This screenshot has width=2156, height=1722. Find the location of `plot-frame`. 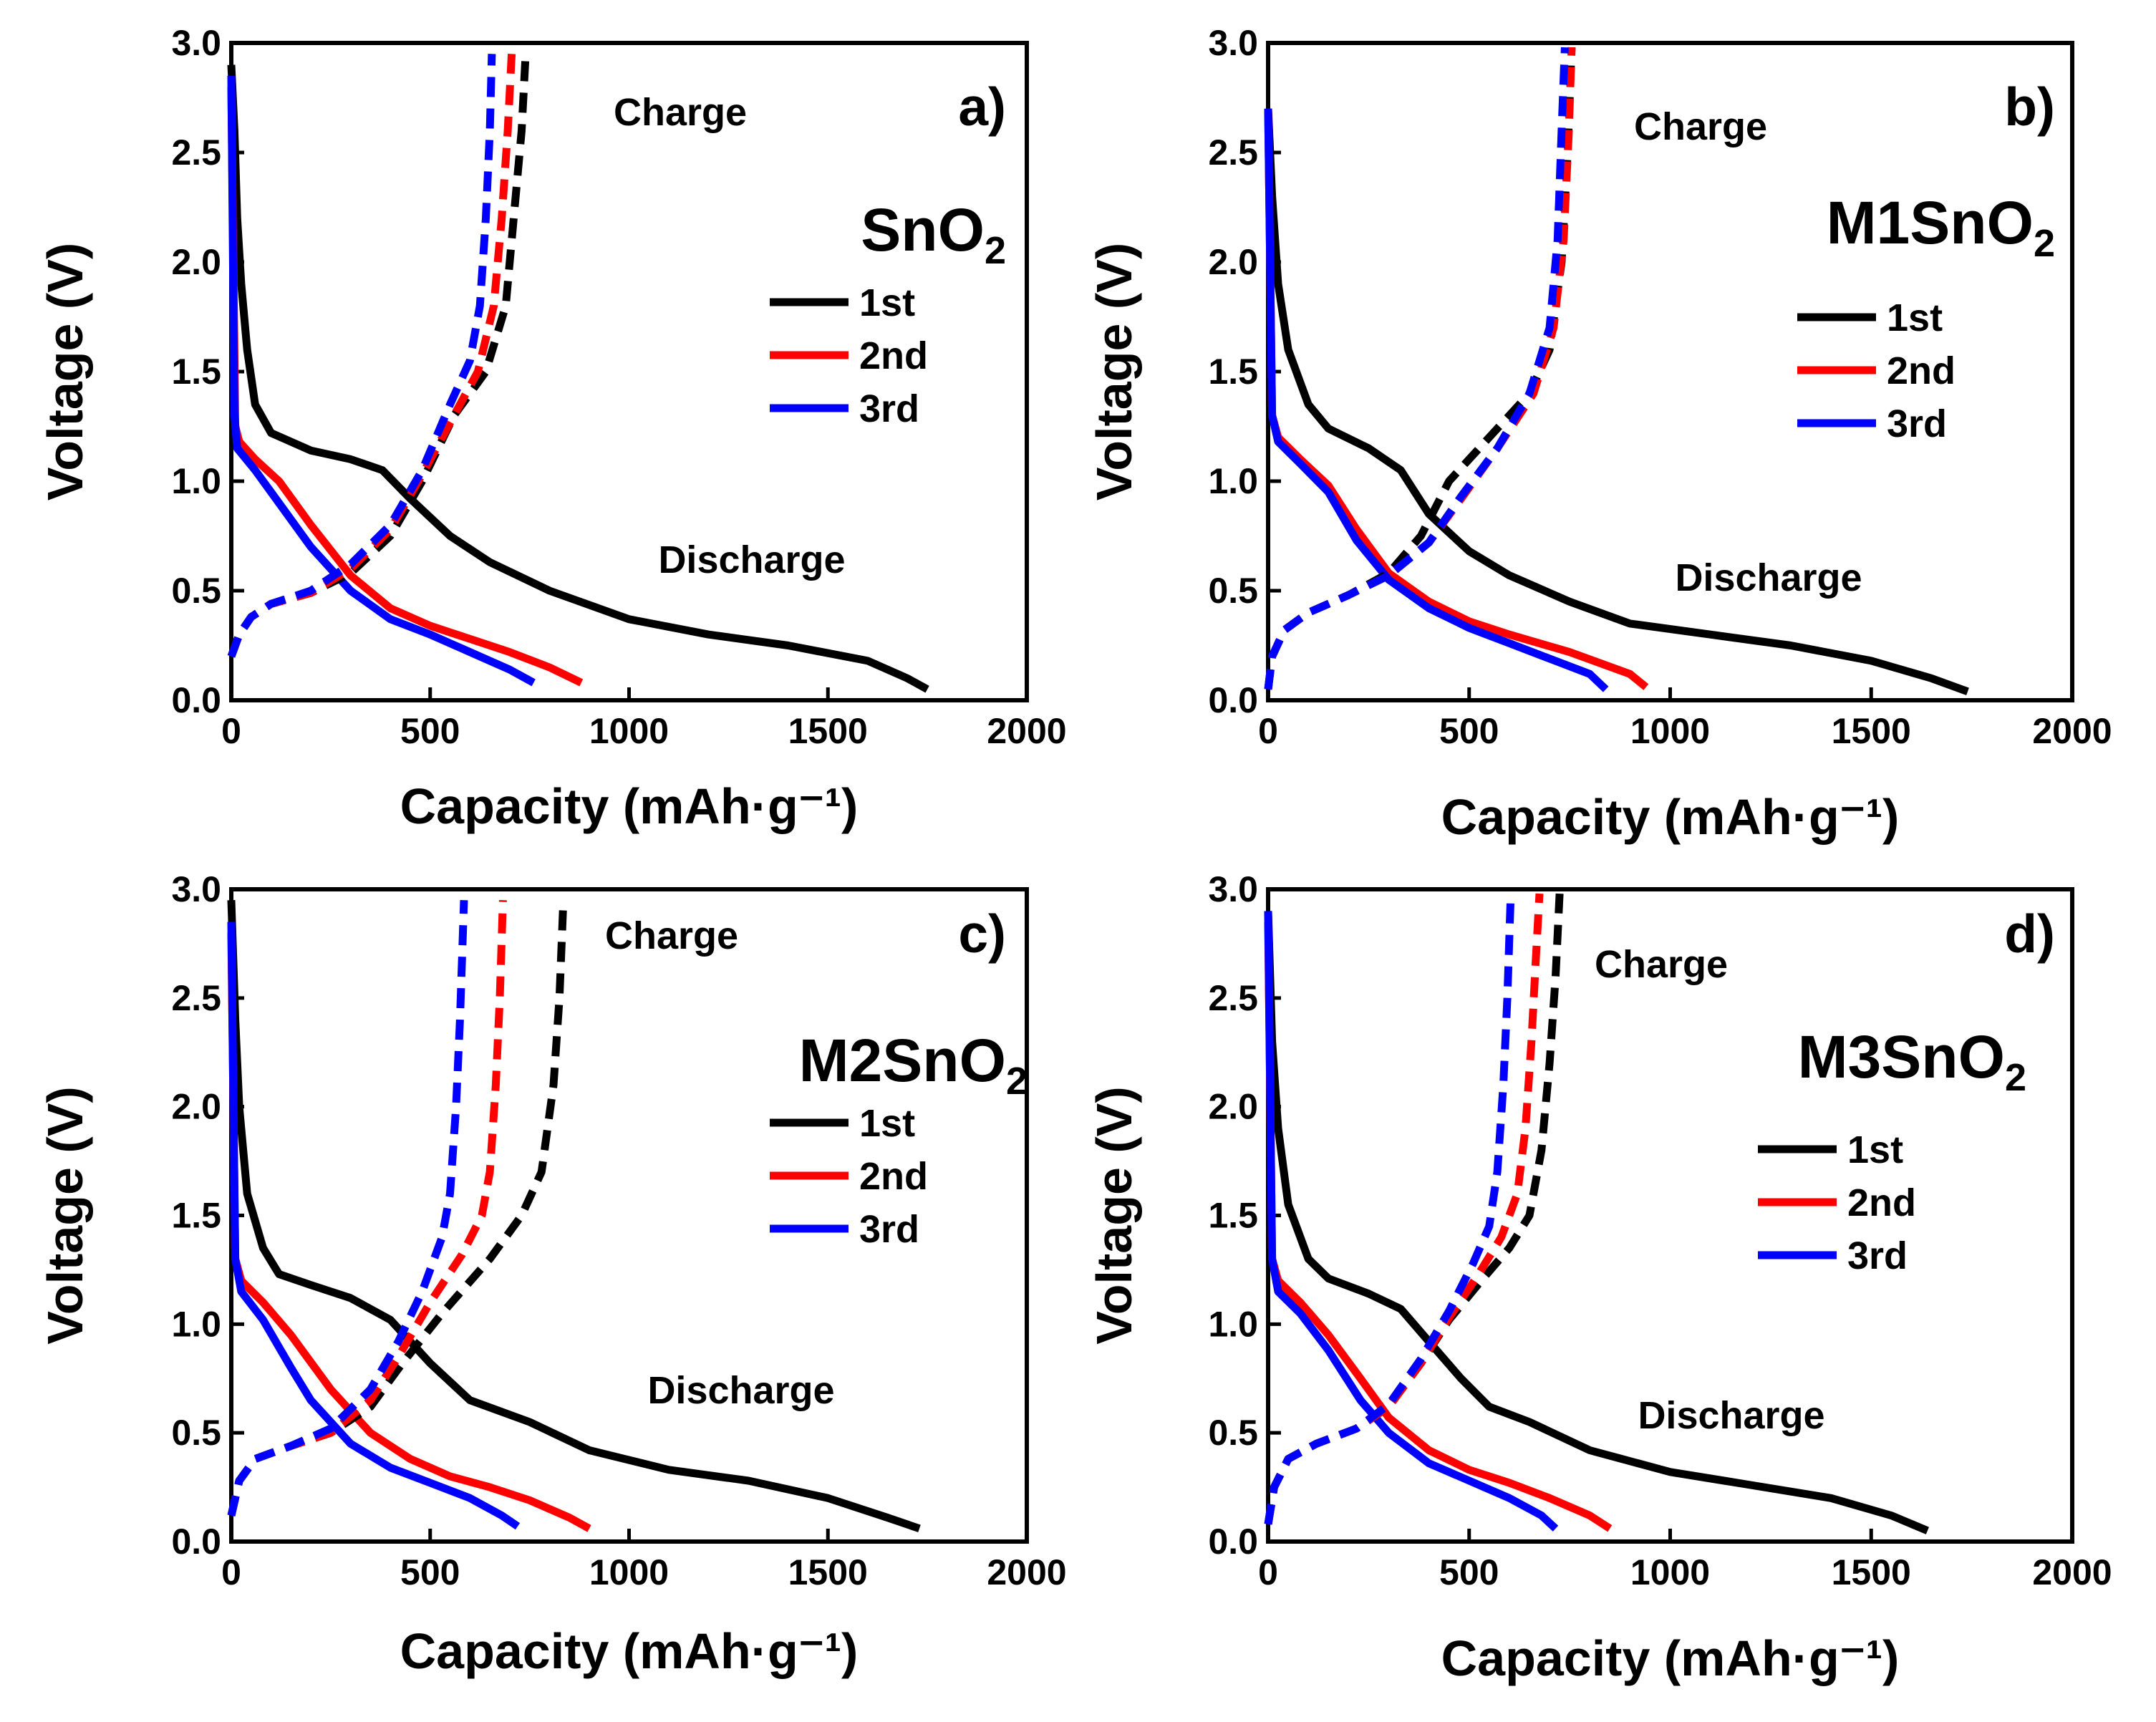

plot-frame is located at coordinates (1670, 1216).